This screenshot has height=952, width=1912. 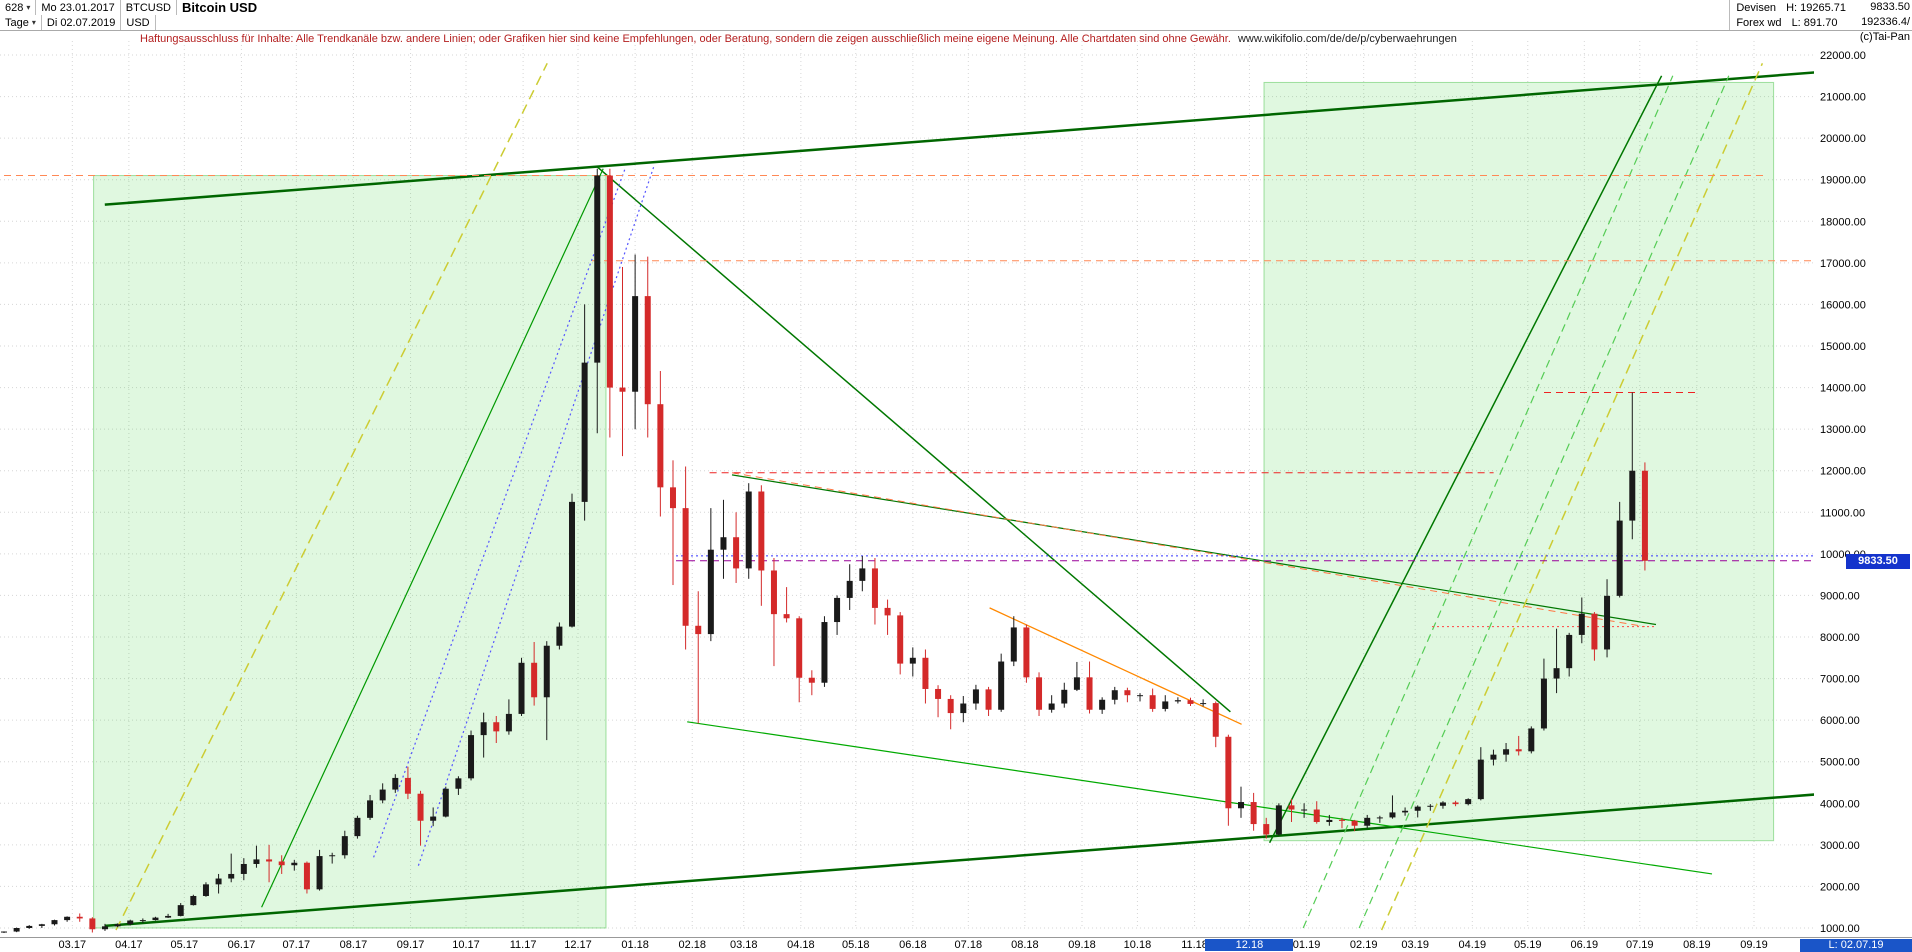 I want to click on y-axis-label: 12000.00, so click(x=1843, y=472).